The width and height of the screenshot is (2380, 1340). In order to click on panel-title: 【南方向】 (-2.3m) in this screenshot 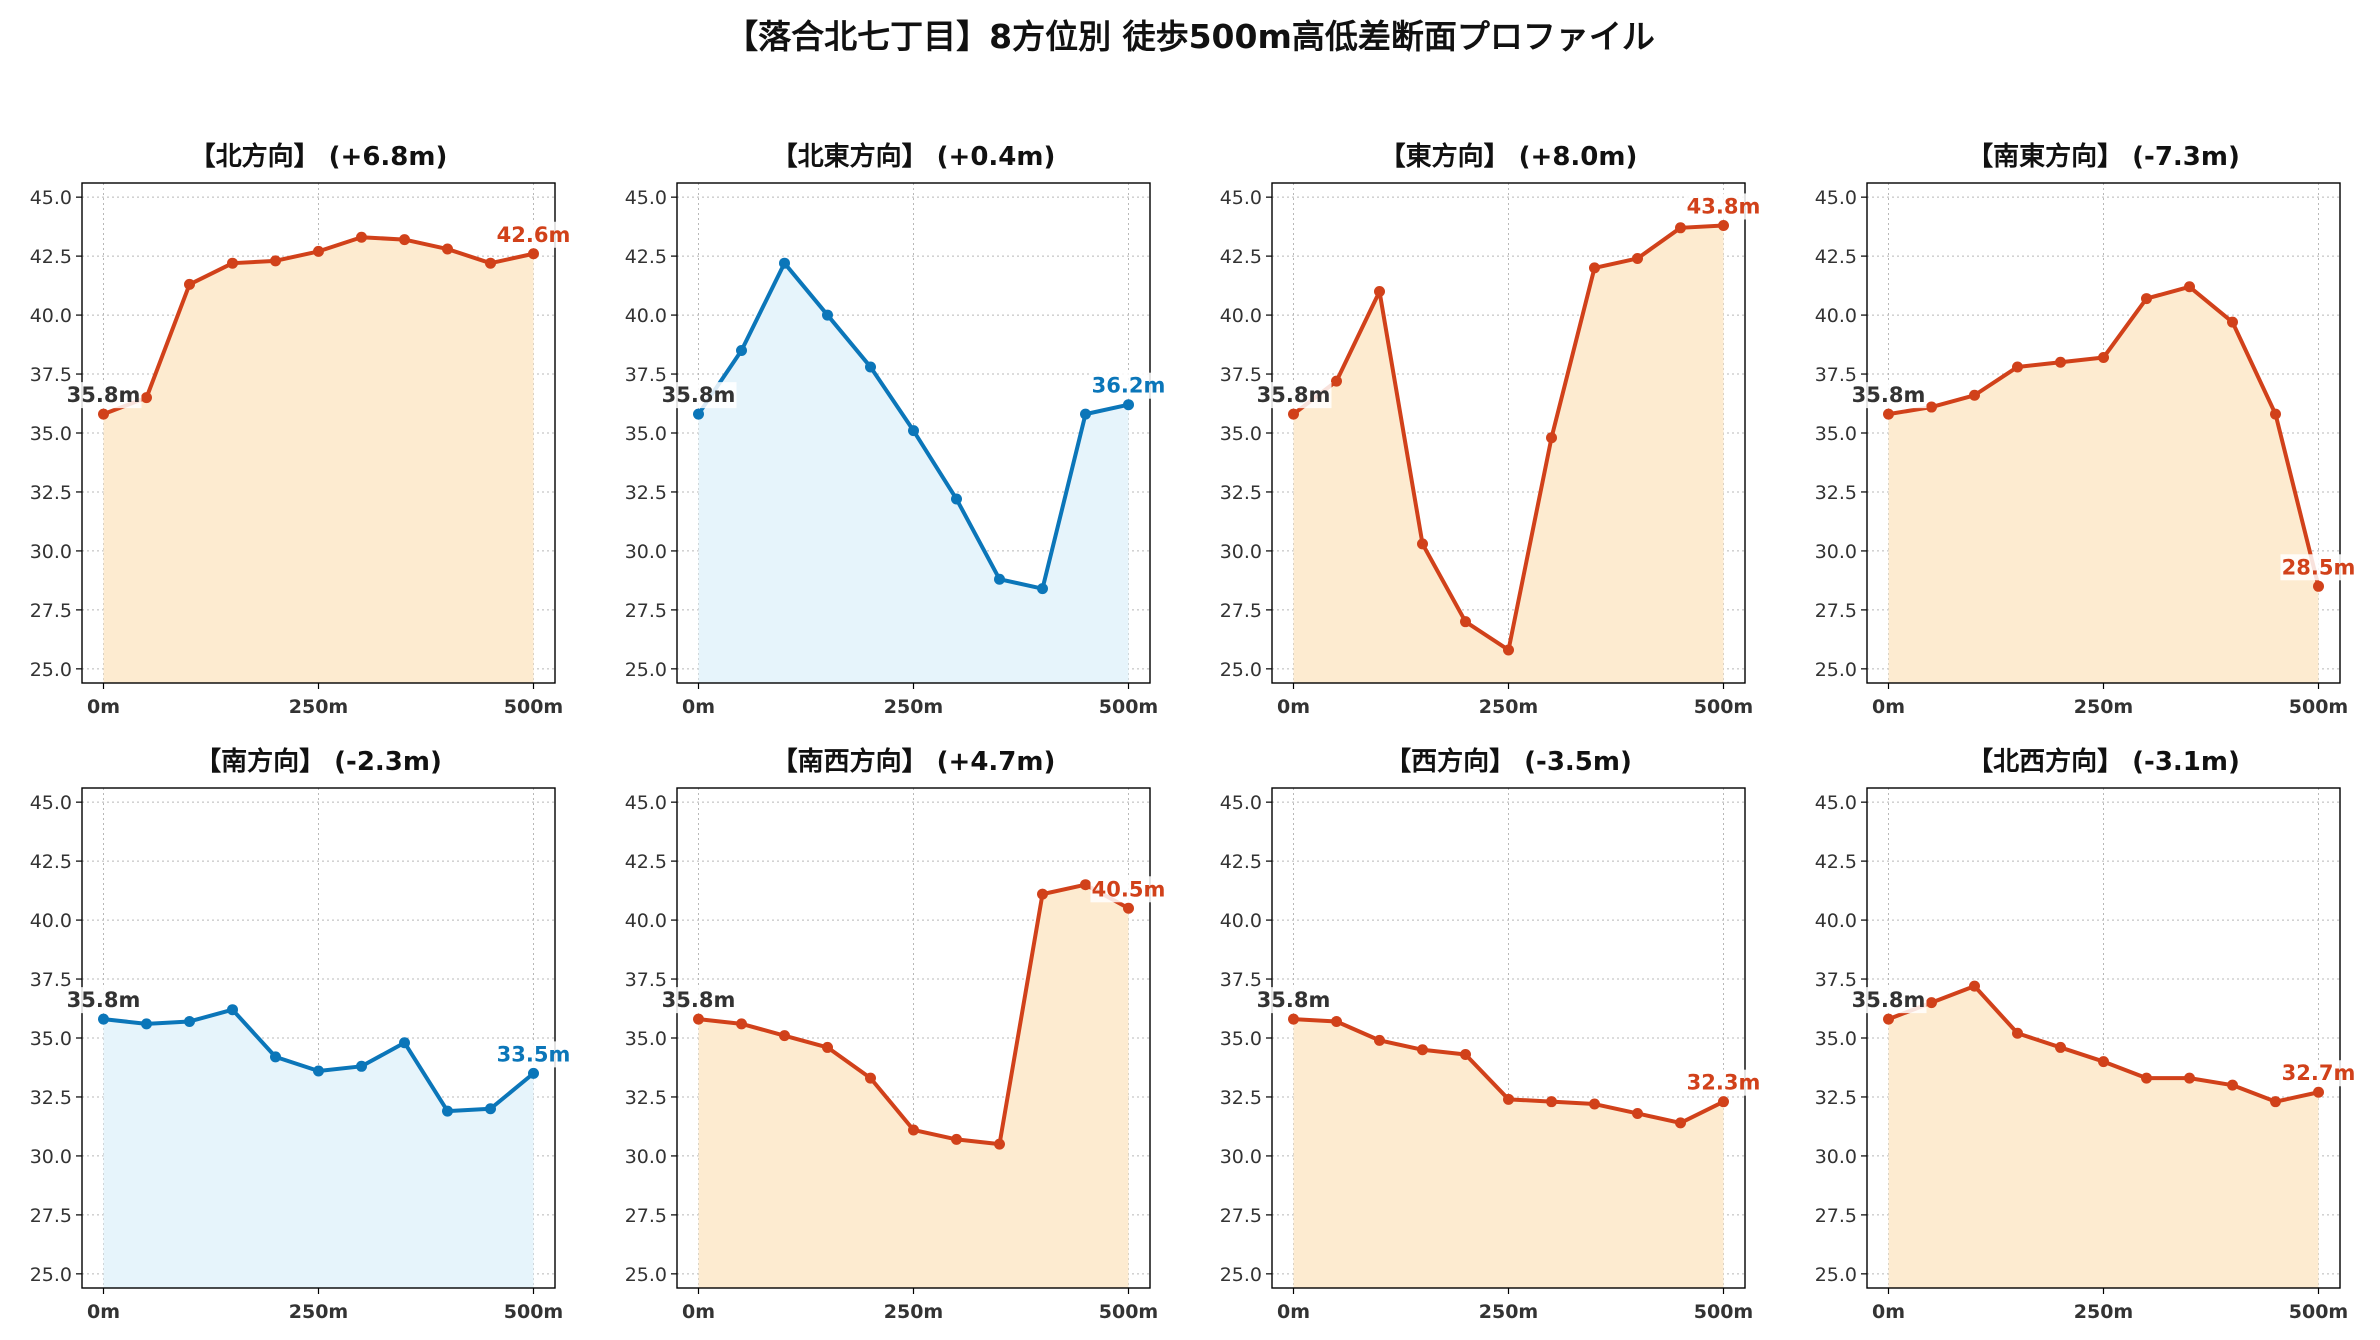, I will do `click(318, 761)`.